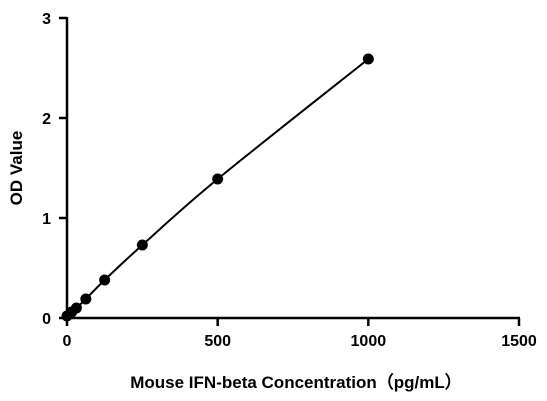  I want to click on x-axis-title: Mouse IFN-beta Concentration（pg/mL）, so click(296, 382).